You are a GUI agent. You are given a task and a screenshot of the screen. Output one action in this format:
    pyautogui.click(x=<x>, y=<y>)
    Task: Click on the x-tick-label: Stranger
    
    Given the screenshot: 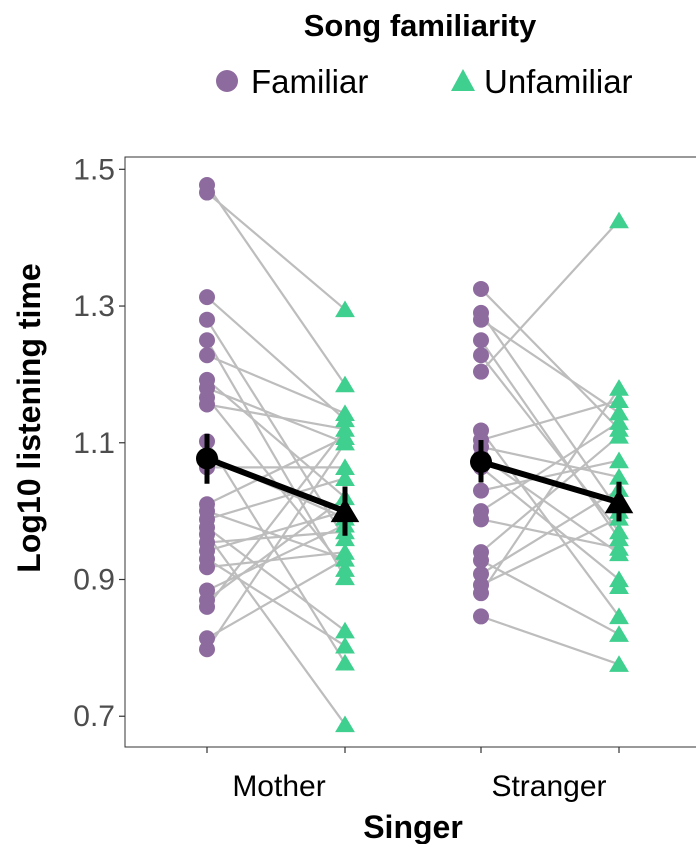 What is the action you would take?
    pyautogui.click(x=548, y=786)
    